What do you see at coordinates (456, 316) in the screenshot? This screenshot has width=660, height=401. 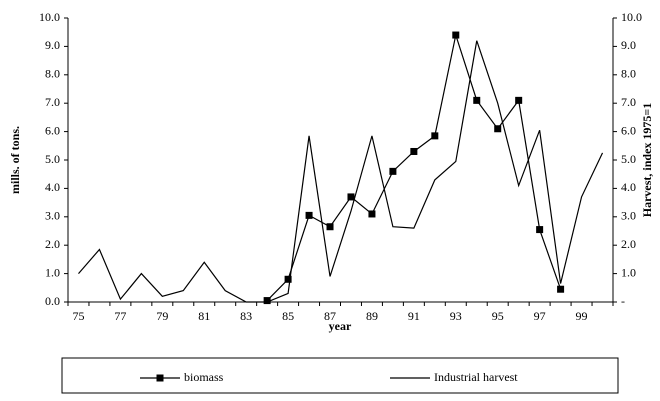 I see `x-tick-label: 93` at bounding box center [456, 316].